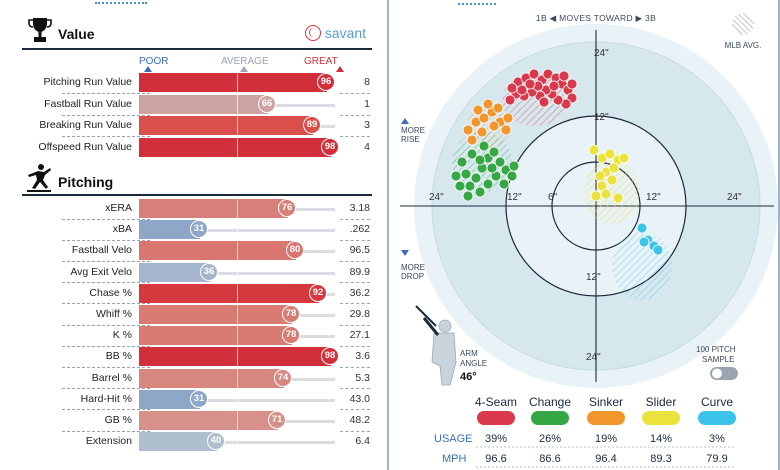 The image size is (780, 470). Describe the element at coordinates (716, 459) in the screenshot. I see `pitch-mph-value: 79.9` at that location.